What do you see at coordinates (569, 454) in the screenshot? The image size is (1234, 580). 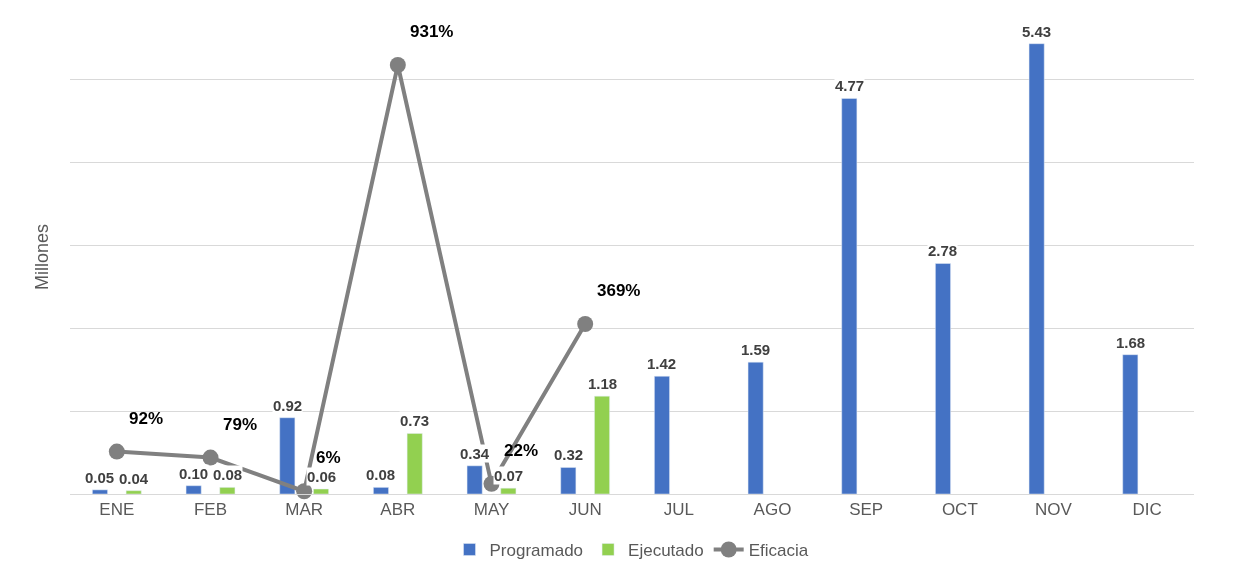 I see `data-label: 0.32` at bounding box center [569, 454].